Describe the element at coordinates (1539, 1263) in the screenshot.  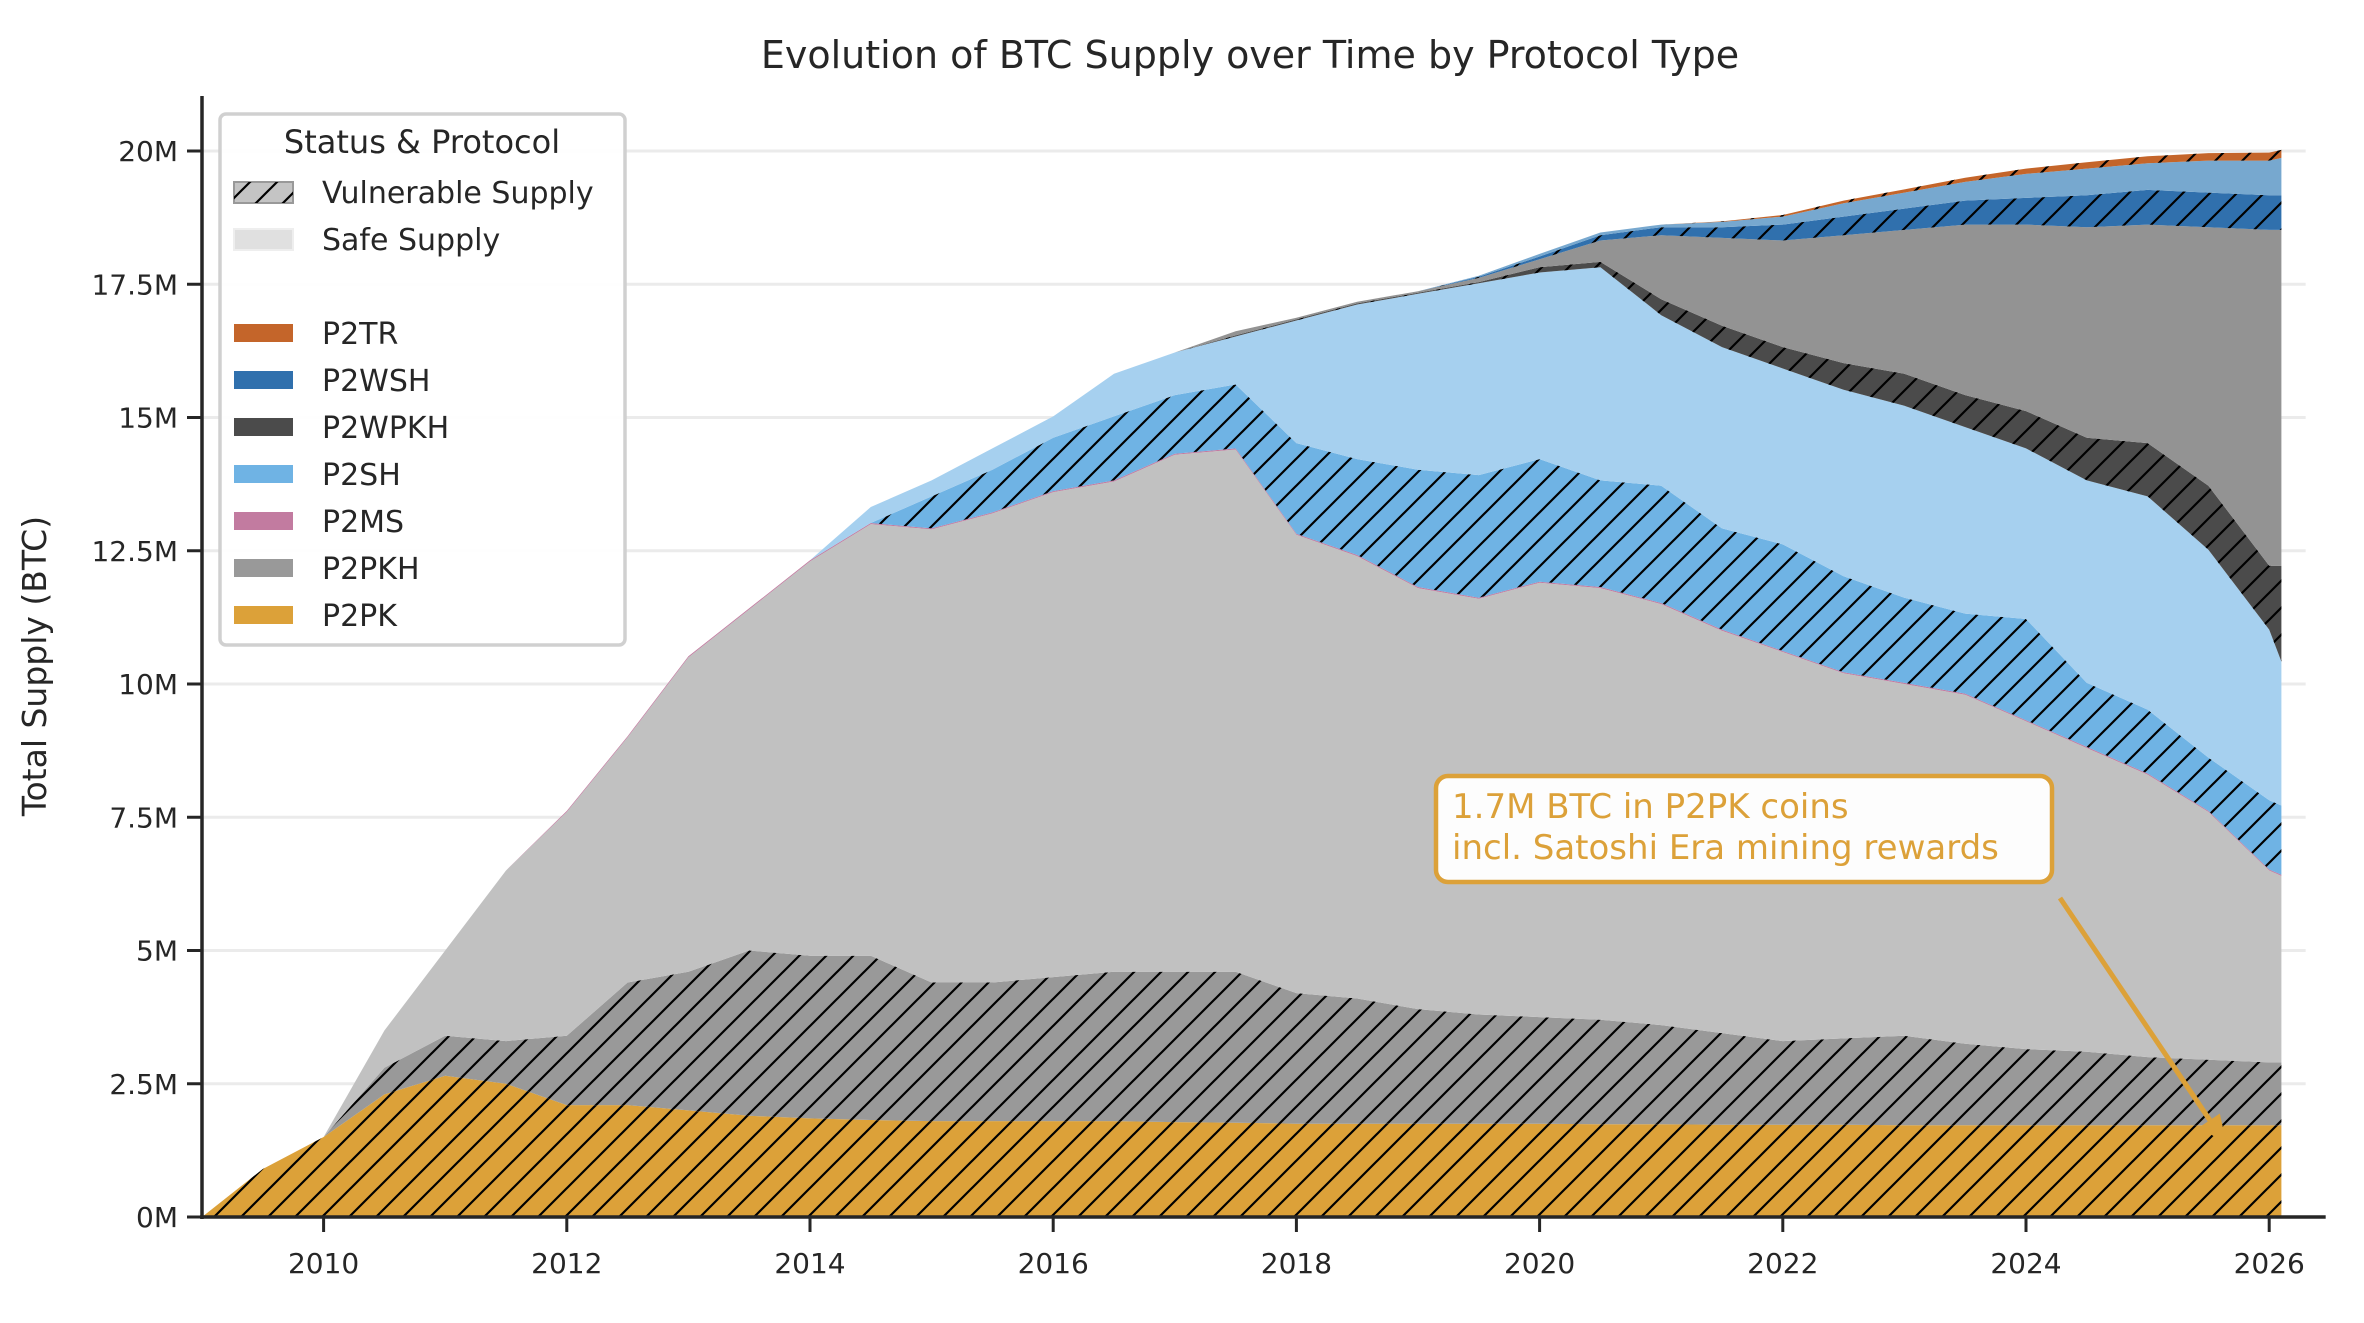
I see `x-tick-label: 2020` at that location.